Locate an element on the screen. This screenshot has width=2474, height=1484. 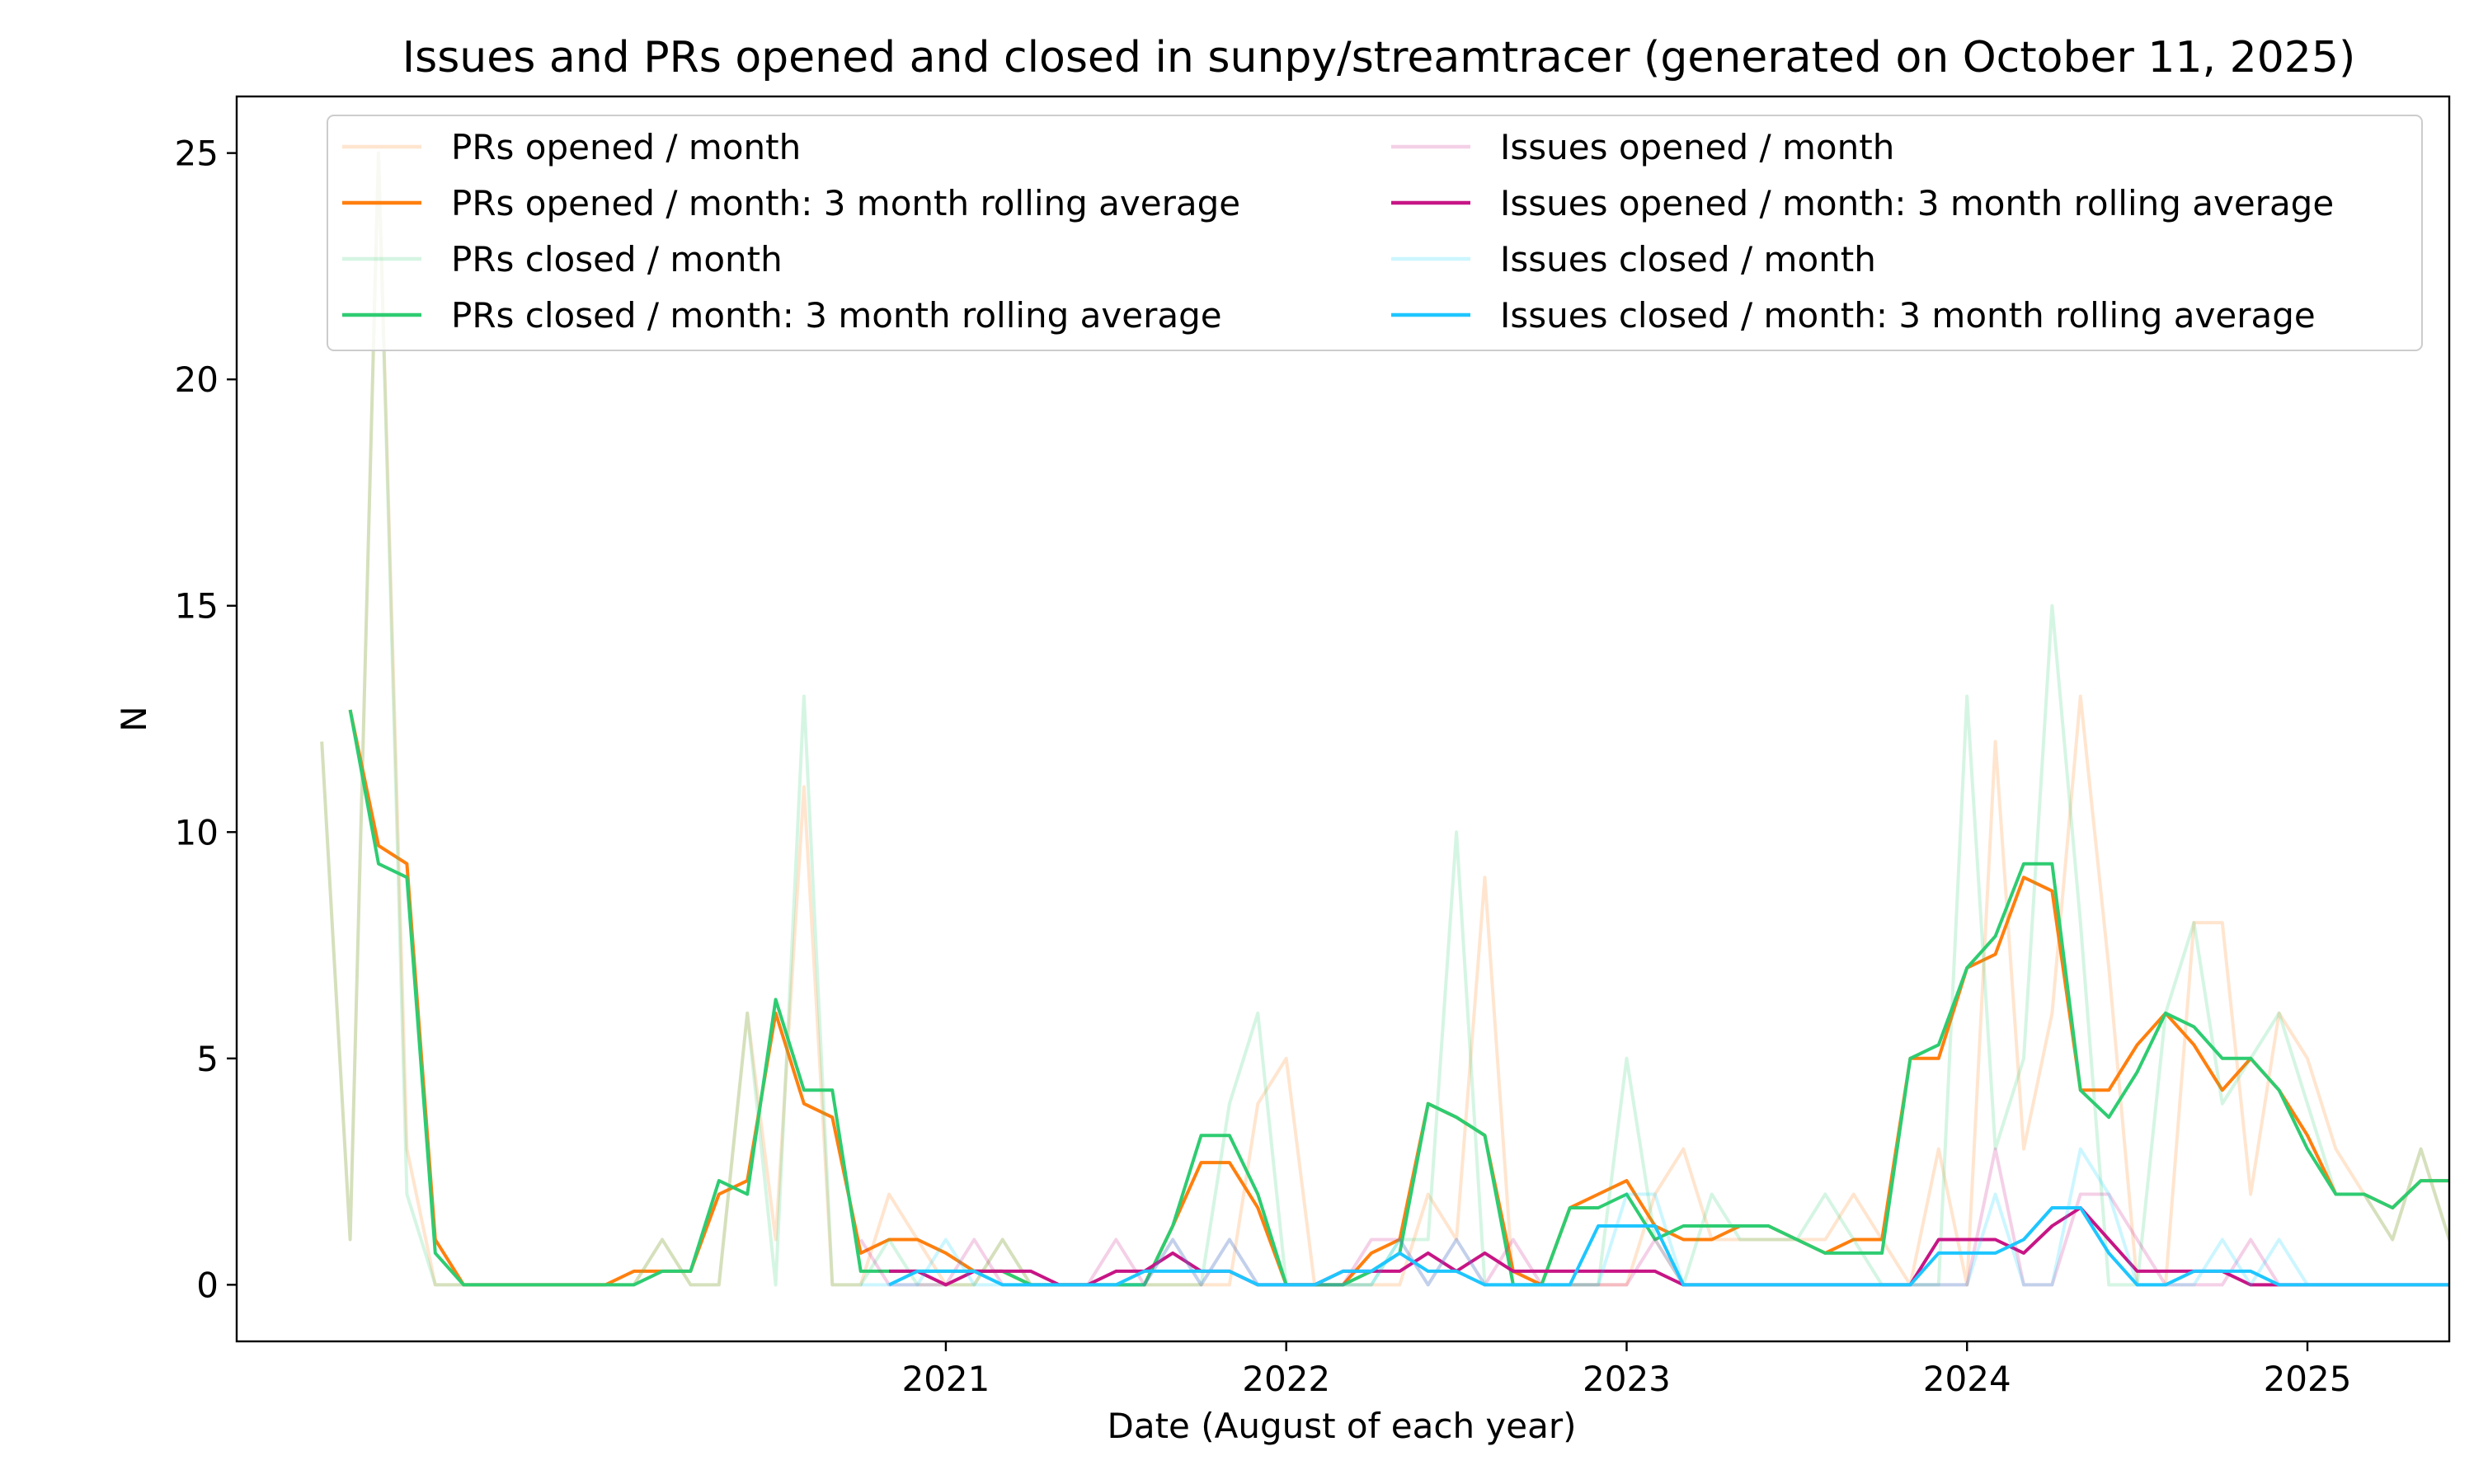
y-axis-label: N is located at coordinates (134, 718).